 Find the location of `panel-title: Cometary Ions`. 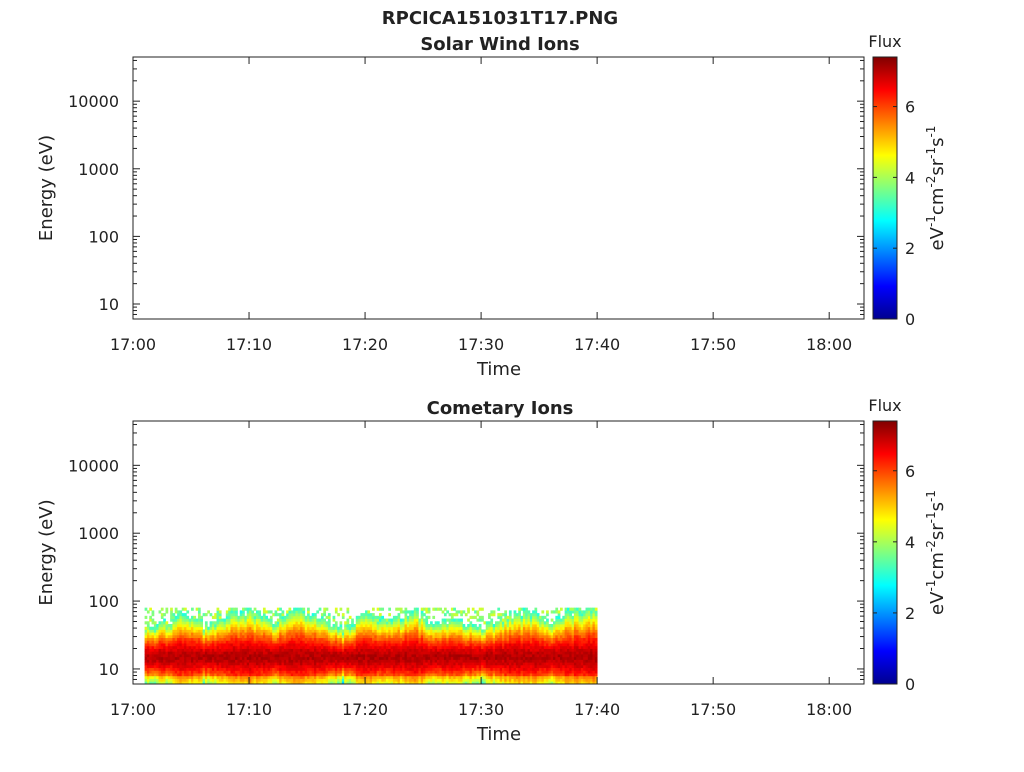

panel-title: Cometary Ions is located at coordinates (500, 408).